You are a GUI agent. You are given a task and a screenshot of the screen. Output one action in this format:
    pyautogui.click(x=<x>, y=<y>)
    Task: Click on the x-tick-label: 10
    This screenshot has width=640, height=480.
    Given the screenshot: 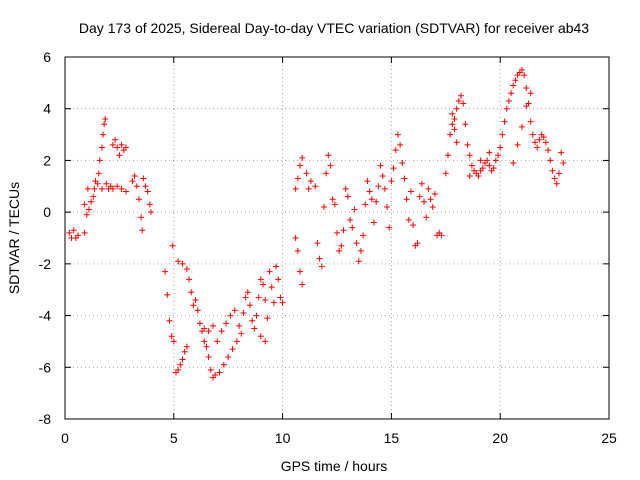 What is the action you would take?
    pyautogui.click(x=283, y=438)
    